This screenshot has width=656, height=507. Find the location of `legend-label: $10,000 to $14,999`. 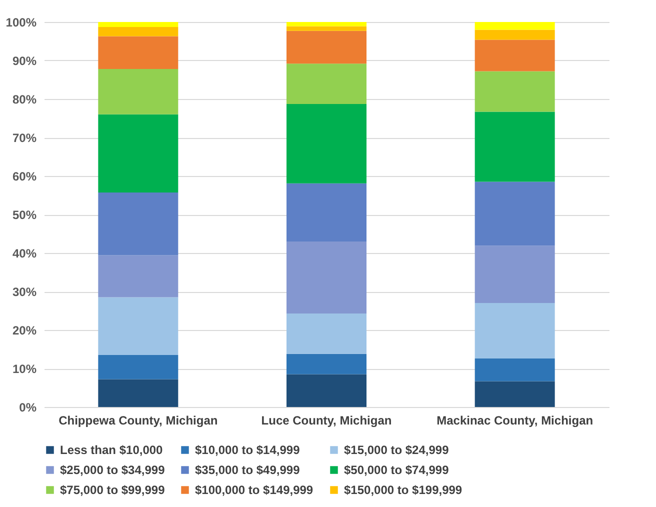

legend-label: $10,000 to $14,999 is located at coordinates (247, 450).